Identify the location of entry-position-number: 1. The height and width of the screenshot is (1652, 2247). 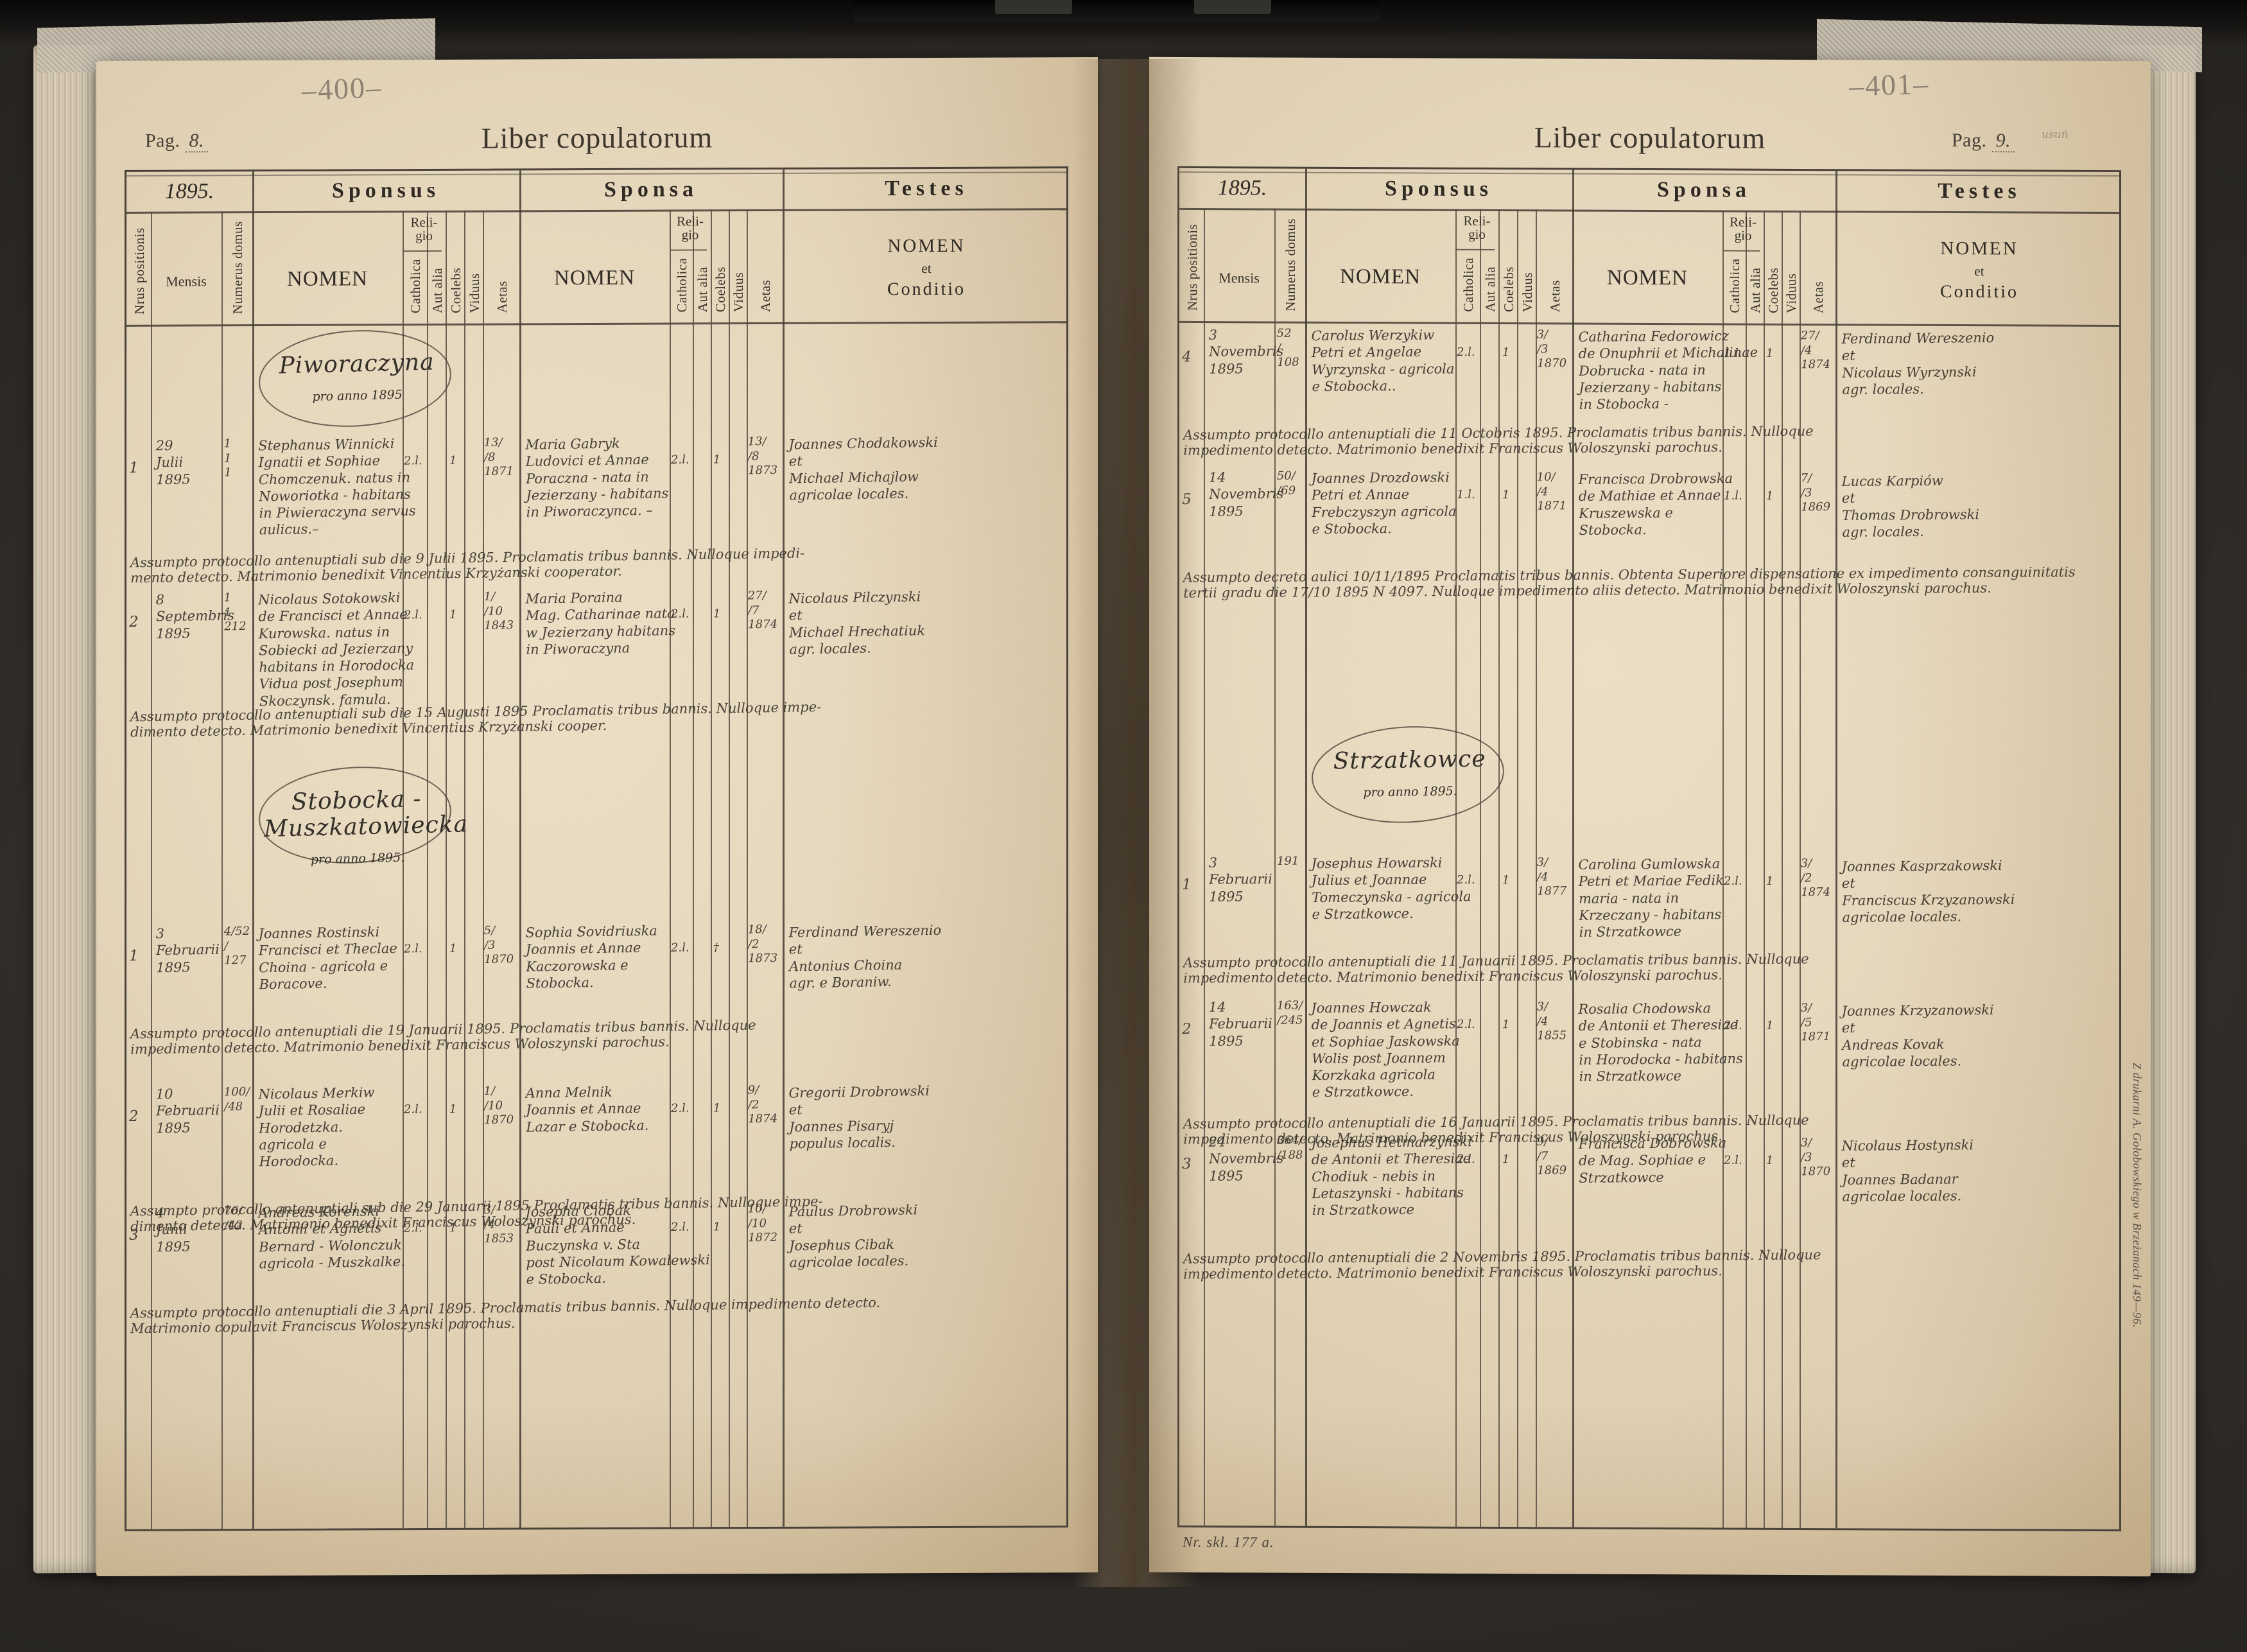
(133, 468).